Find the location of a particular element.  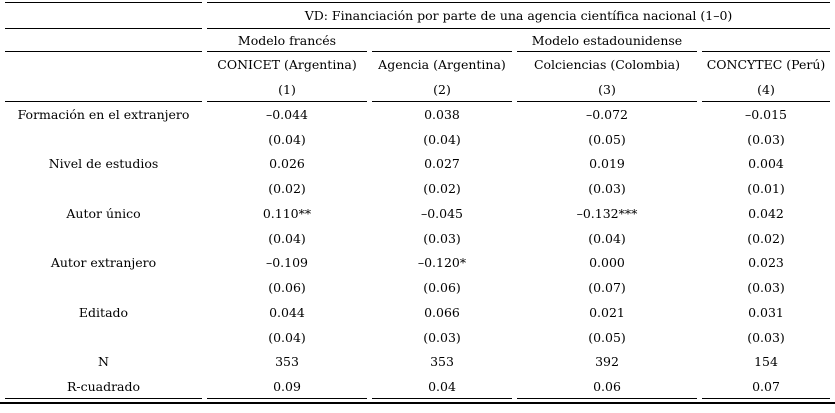

se-cell: (0.01) is located at coordinates (766, 189).